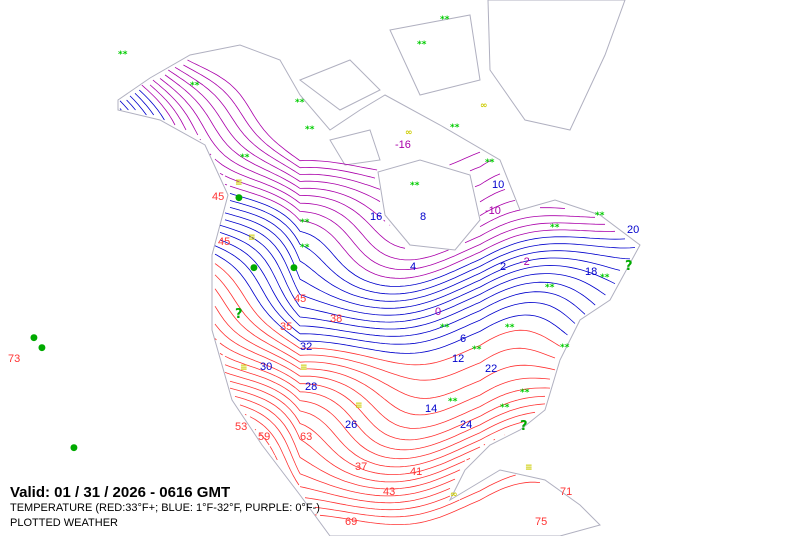 The image size is (788, 536). I want to click on contour-label: 69, so click(351, 522).